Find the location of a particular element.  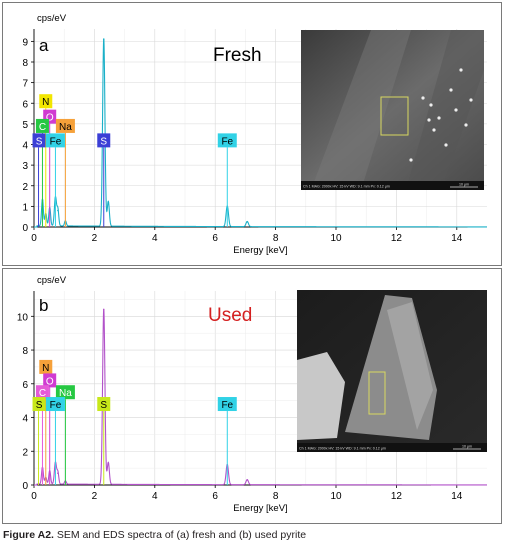

caption-label: Figure A2. is located at coordinates (28, 535).